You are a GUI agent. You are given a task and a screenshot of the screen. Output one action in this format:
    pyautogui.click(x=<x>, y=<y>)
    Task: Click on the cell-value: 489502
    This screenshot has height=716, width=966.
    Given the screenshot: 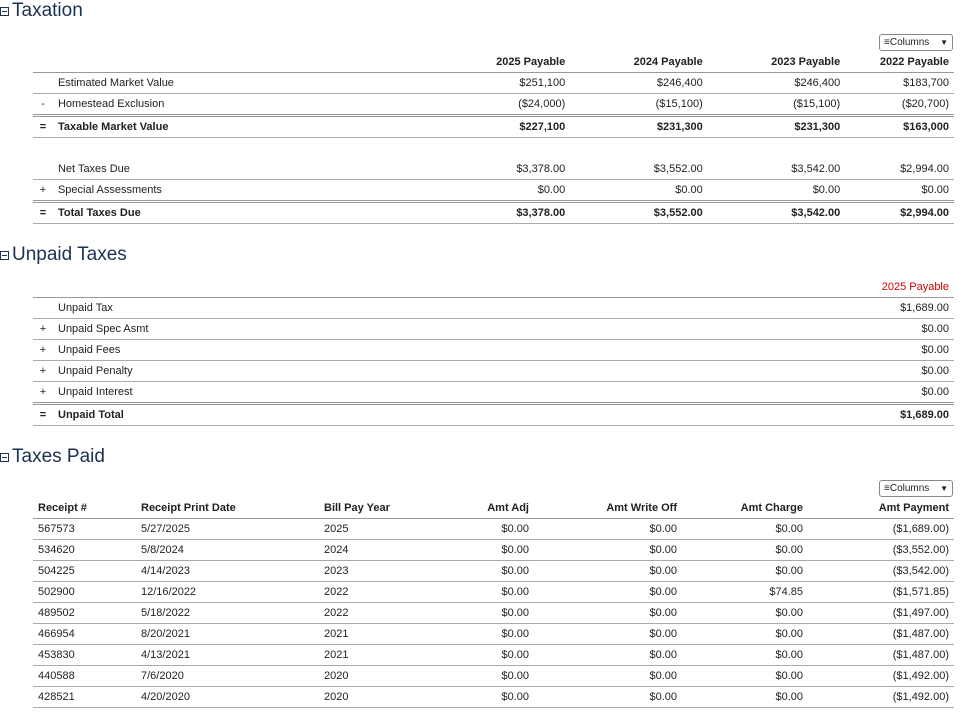 What is the action you would take?
    pyautogui.click(x=84, y=613)
    